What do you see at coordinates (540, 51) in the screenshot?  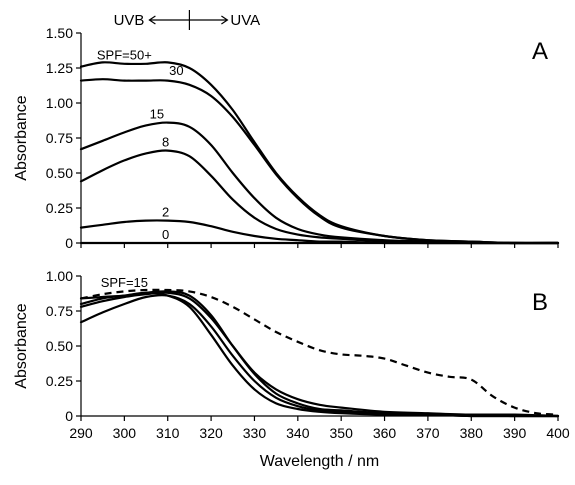 I see `panel-label: A` at bounding box center [540, 51].